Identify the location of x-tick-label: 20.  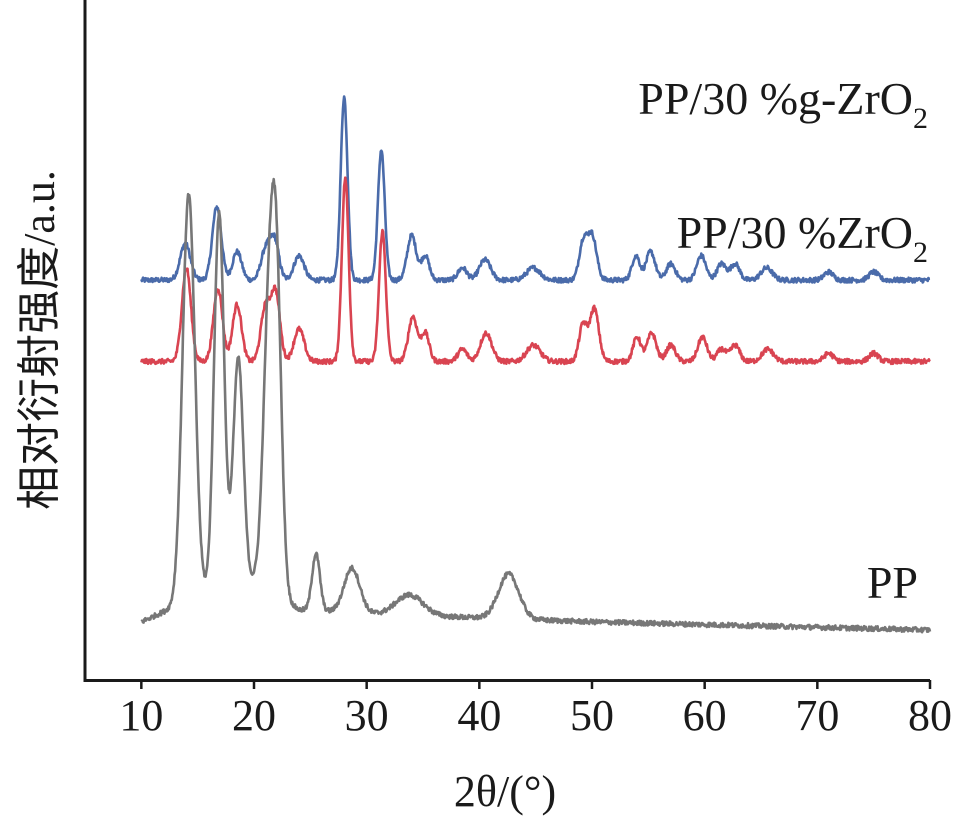
(254, 715).